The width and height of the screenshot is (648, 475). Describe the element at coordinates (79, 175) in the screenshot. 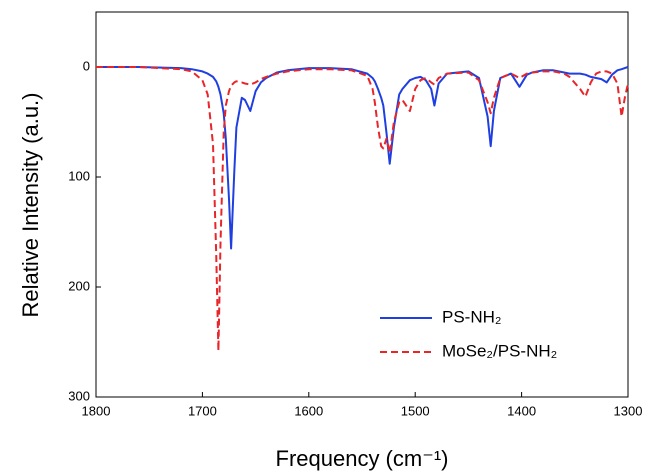

I see `y-tick-label: 100` at that location.